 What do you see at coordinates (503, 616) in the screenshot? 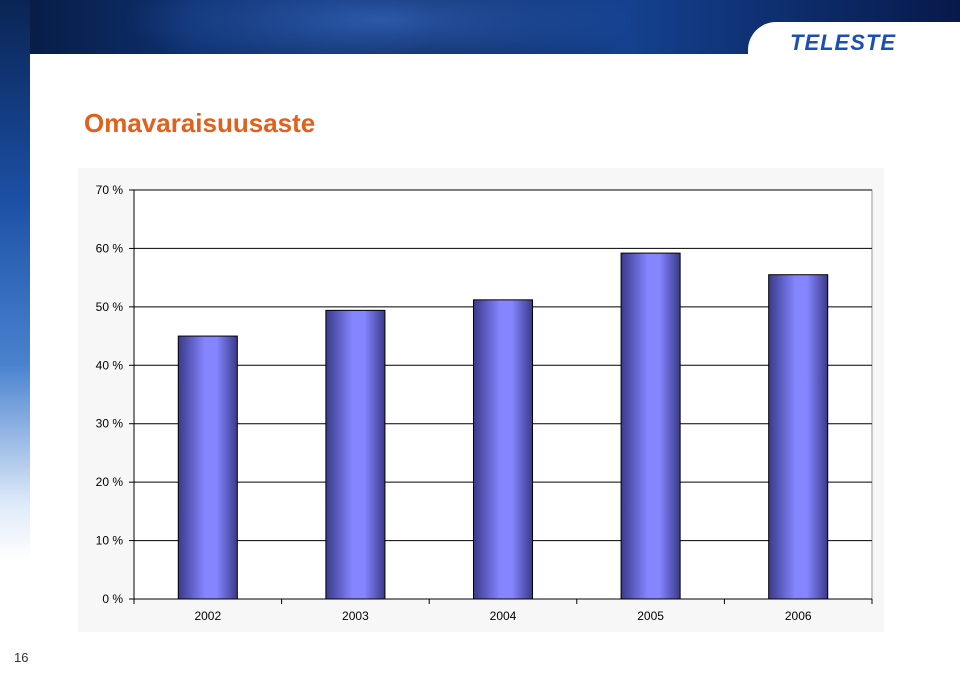
I see `x-tick-label-2004: 2004` at bounding box center [503, 616].